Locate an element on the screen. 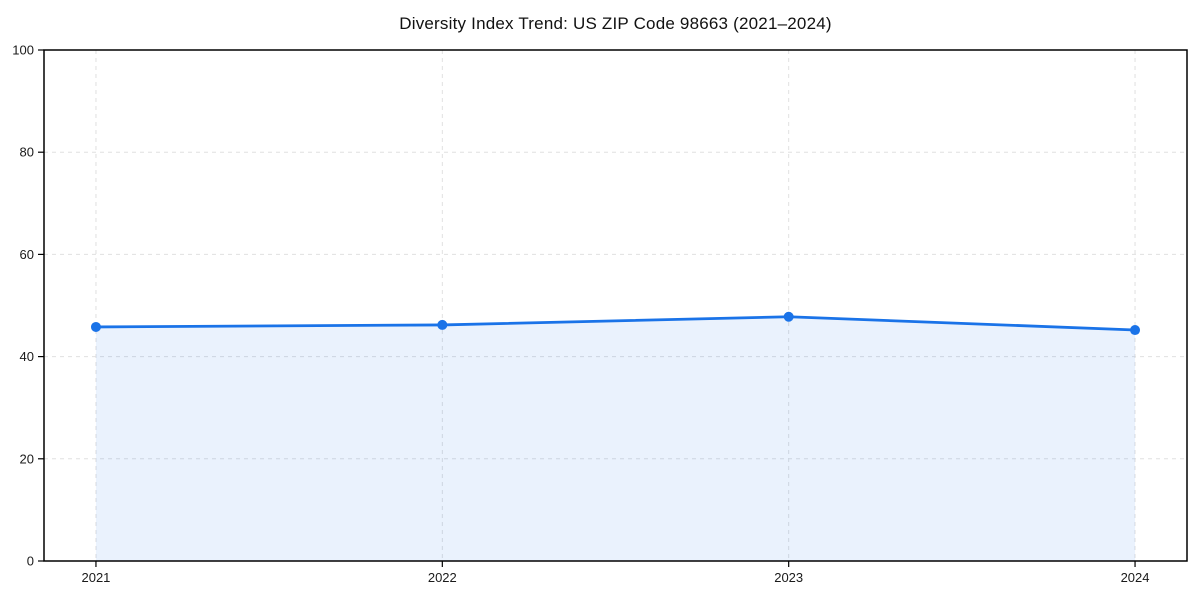  y-tick-label: 0 is located at coordinates (30, 561).